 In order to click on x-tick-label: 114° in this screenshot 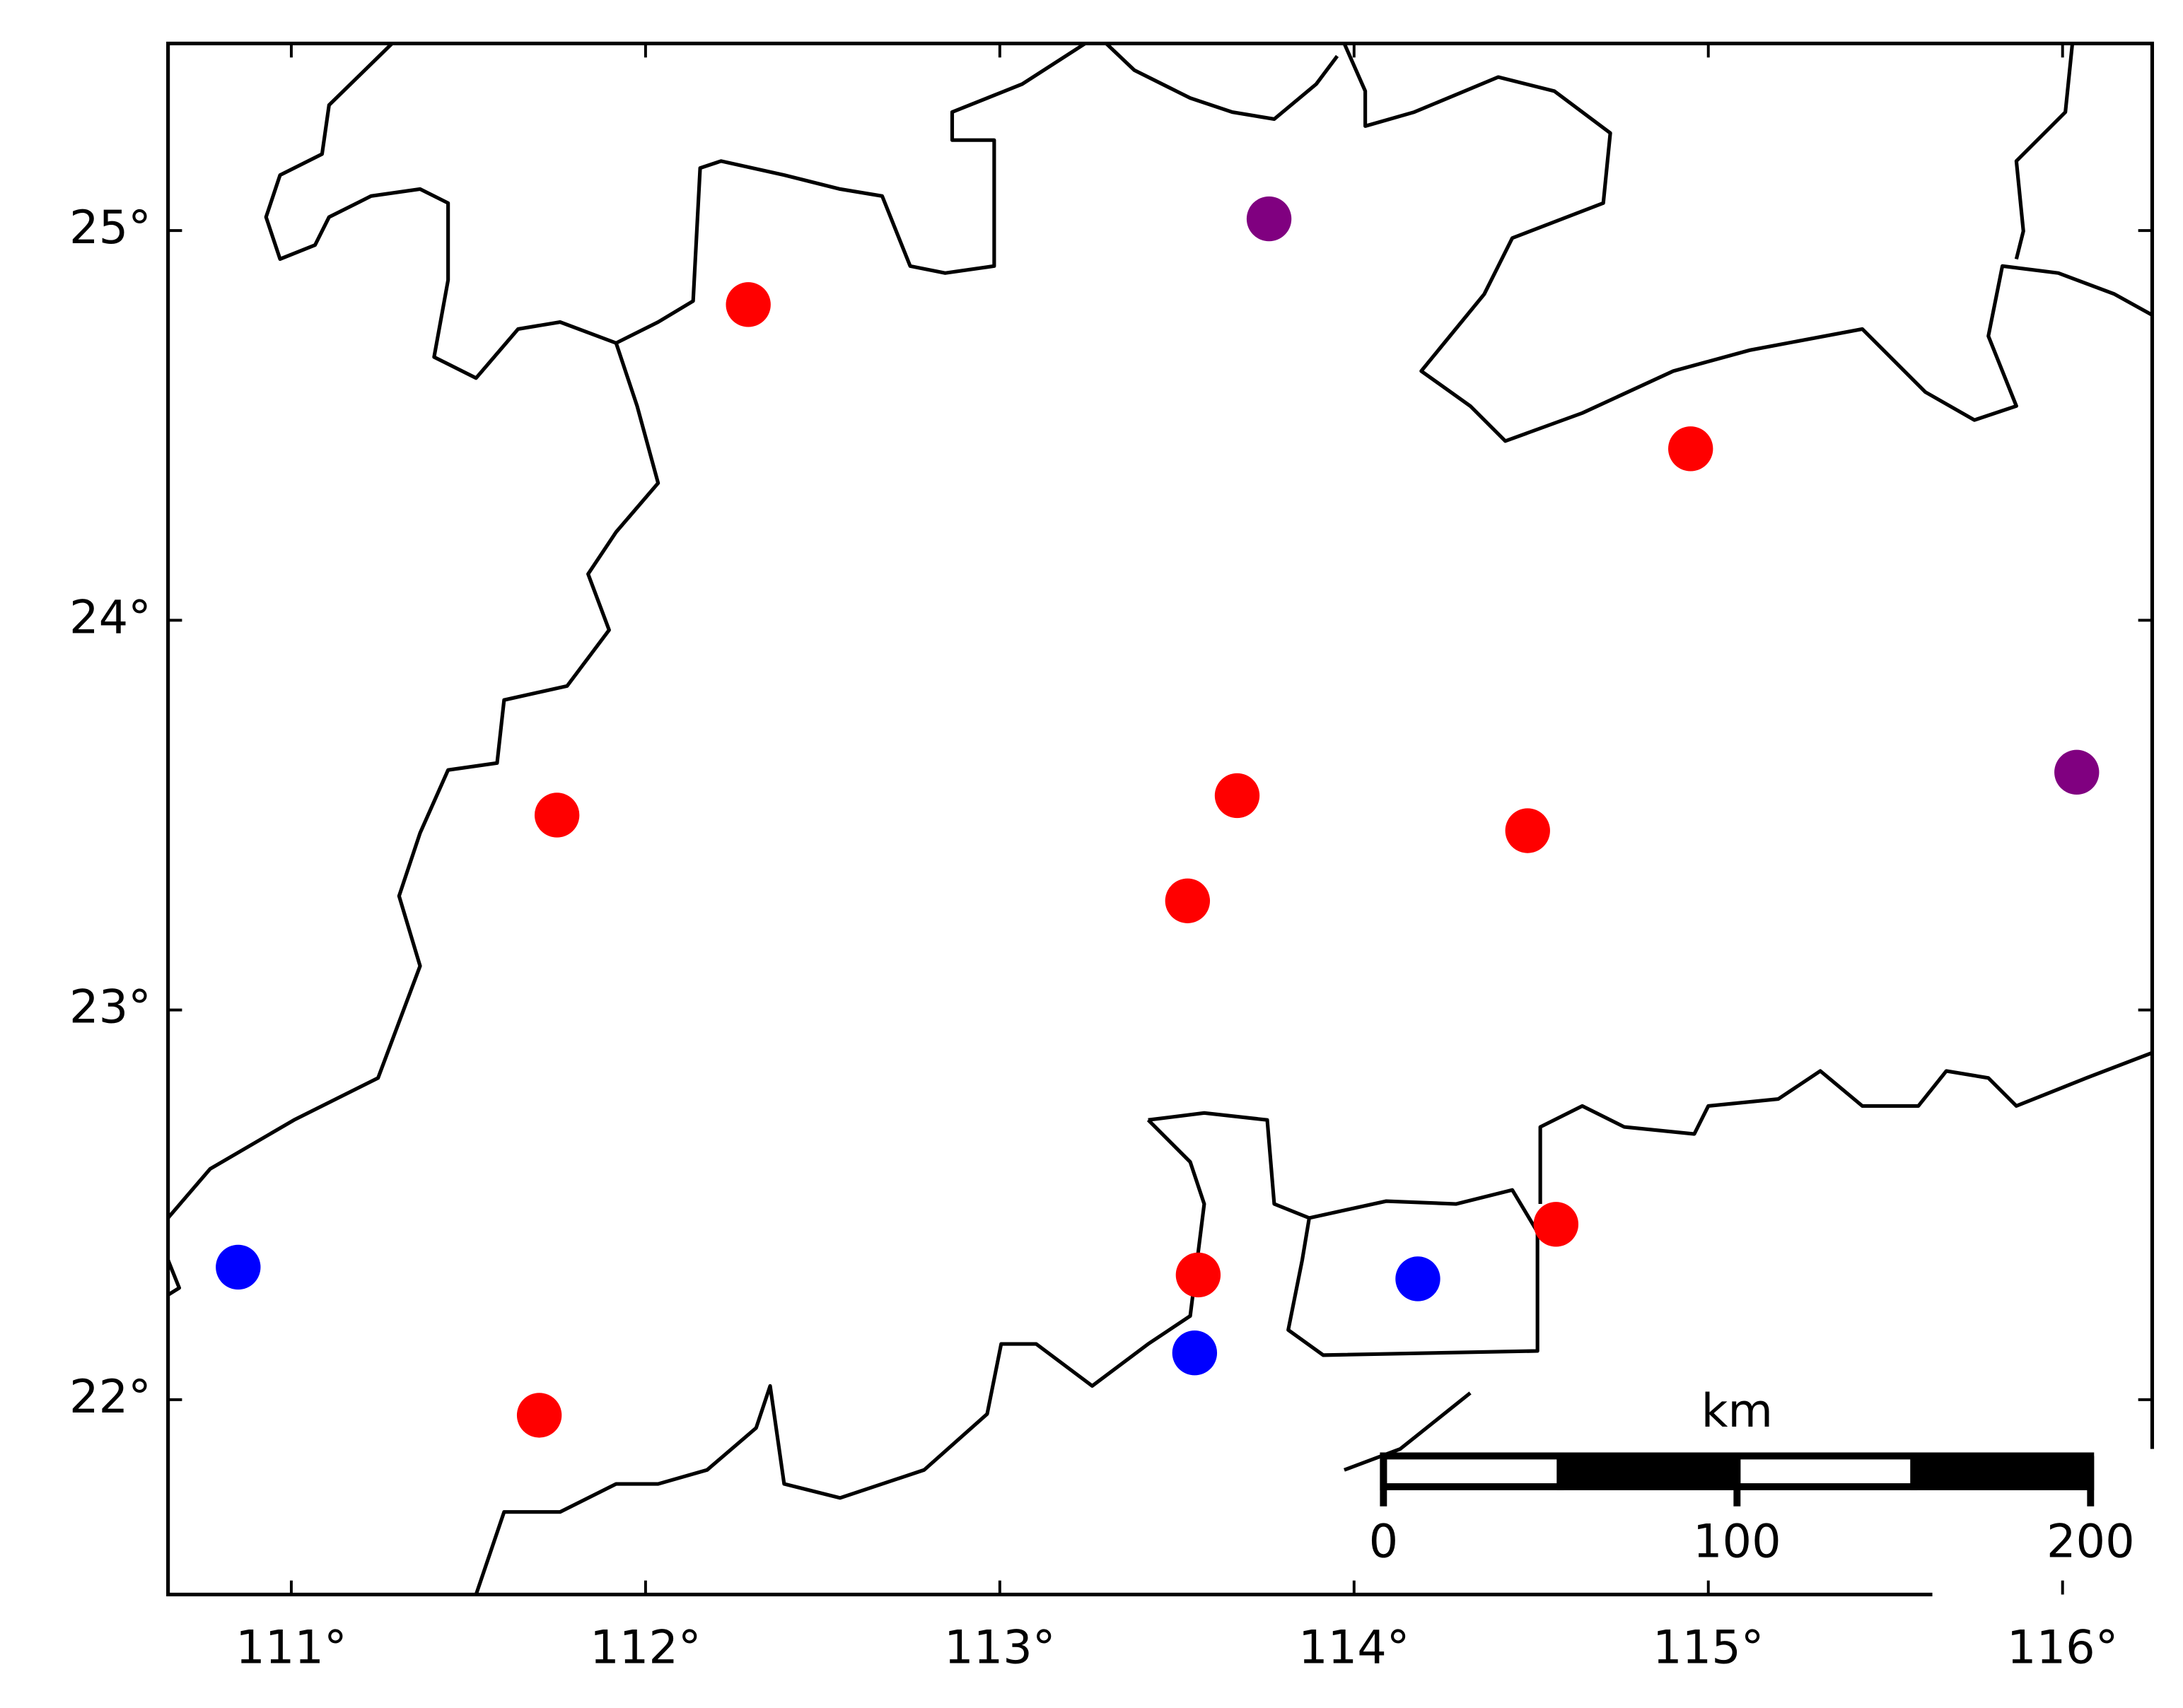, I will do `click(1353, 1648)`.